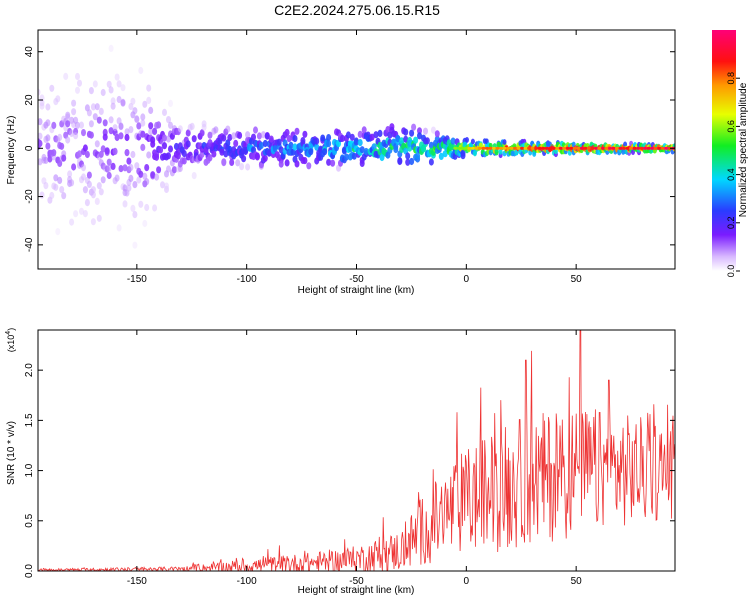 This screenshot has height=600, width=750. I want to click on top-x-tick-label: -100, so click(247, 279).